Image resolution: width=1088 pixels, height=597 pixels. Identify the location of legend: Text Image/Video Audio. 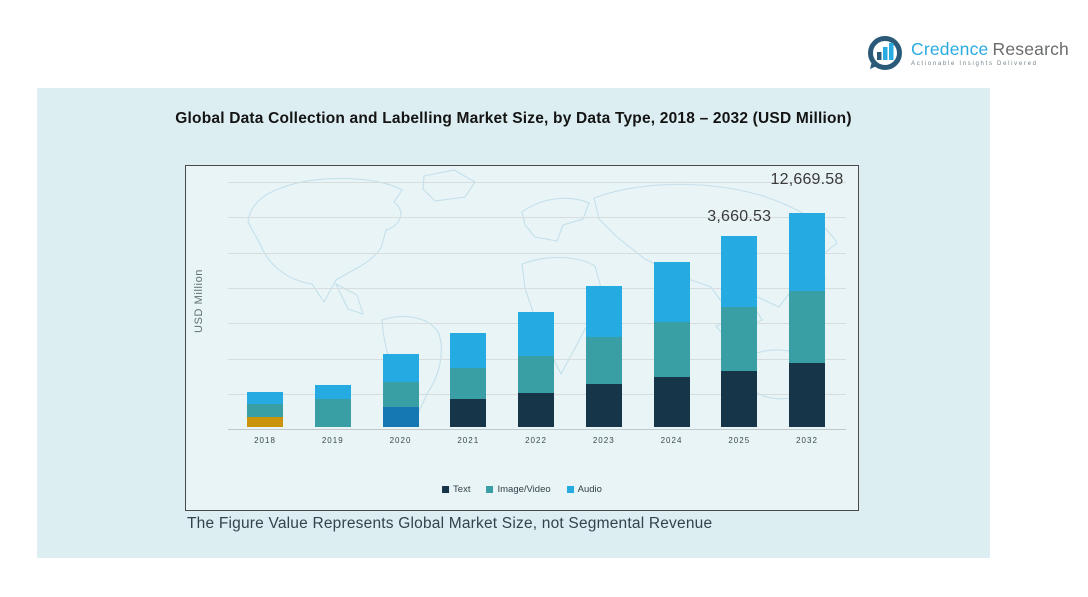
(522, 489).